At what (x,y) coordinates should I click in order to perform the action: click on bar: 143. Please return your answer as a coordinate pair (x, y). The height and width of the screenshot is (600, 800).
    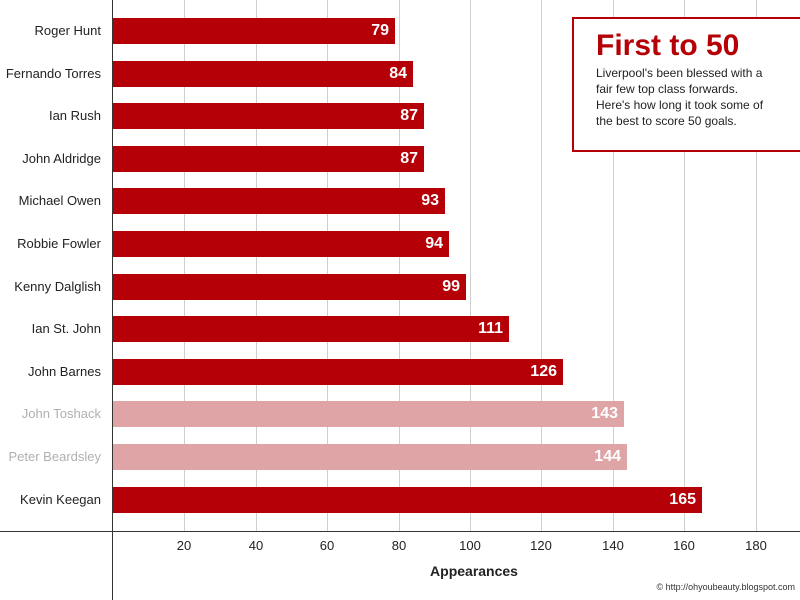
    Looking at the image, I should click on (368, 414).